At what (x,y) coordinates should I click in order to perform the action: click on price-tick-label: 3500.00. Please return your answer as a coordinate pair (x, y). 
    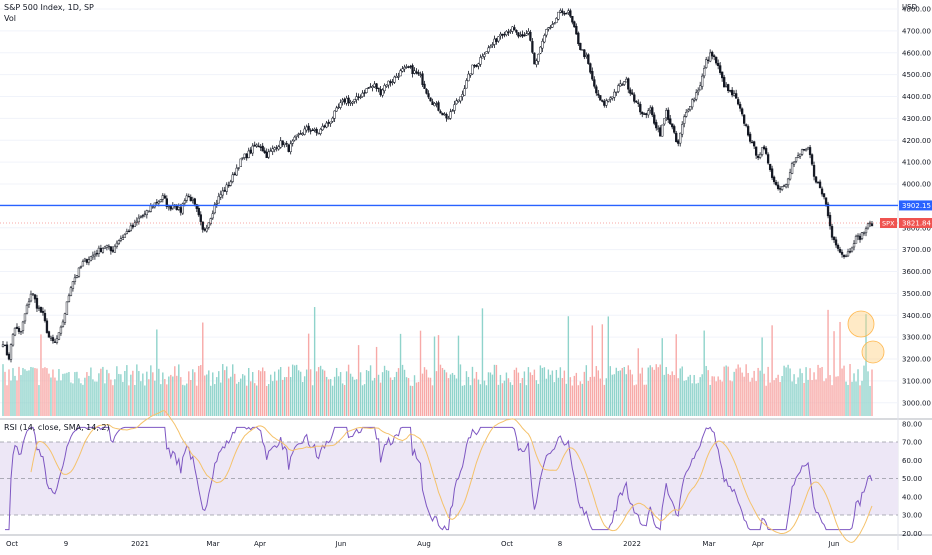
    Looking at the image, I should click on (916, 294).